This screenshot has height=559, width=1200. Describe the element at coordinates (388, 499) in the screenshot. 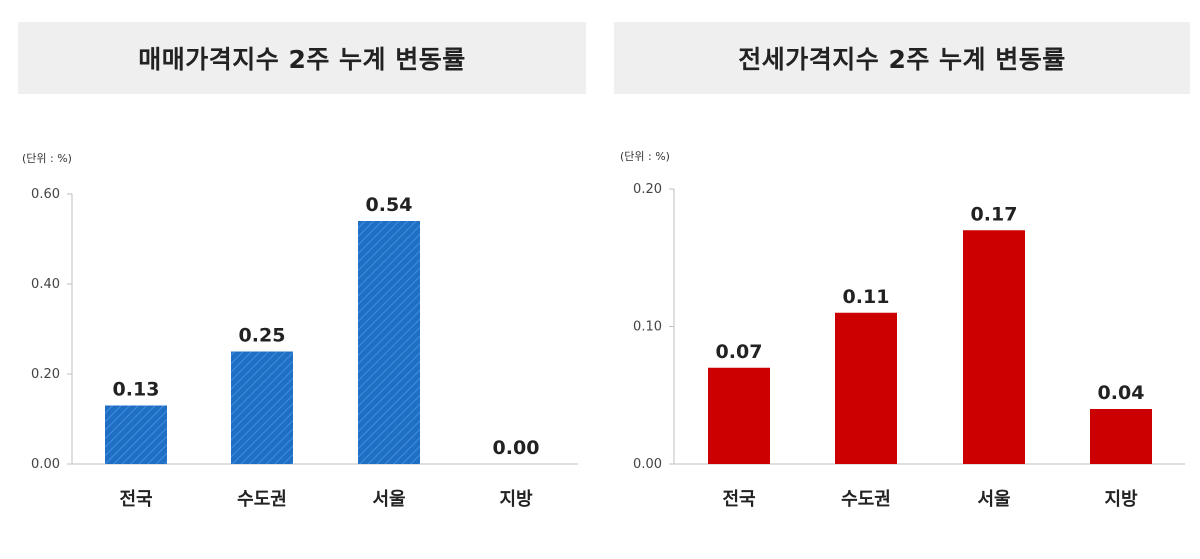

I see `sale-price-category-label: 서울` at that location.